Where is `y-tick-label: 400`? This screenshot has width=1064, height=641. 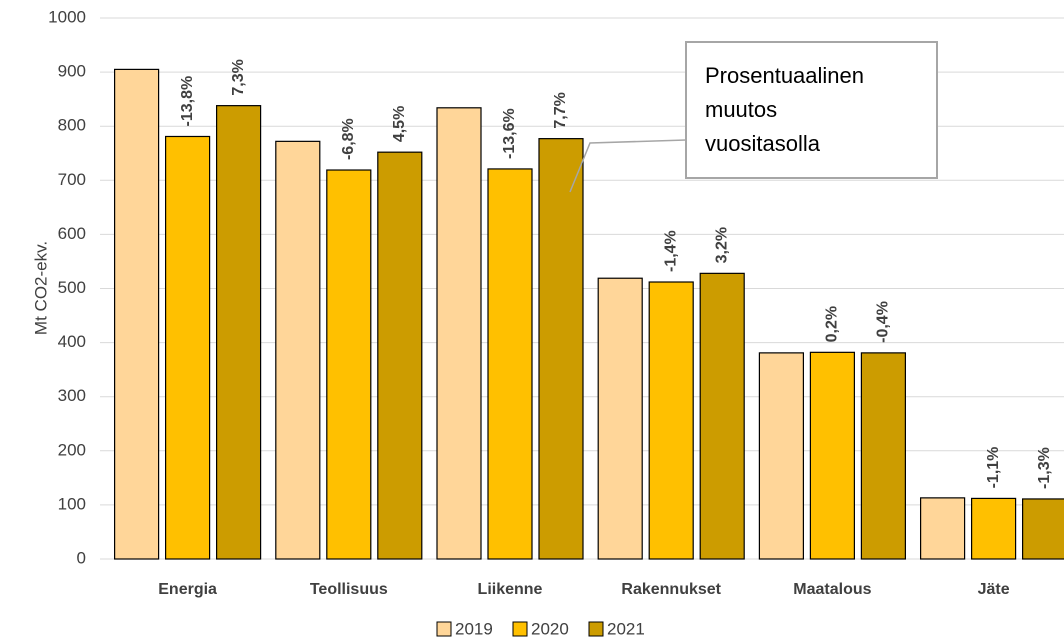 y-tick-label: 400 is located at coordinates (72, 341).